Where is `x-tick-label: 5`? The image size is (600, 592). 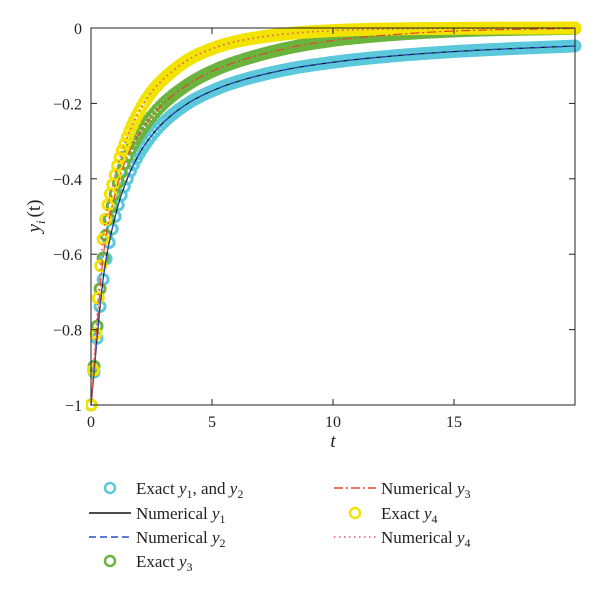
x-tick-label: 5 is located at coordinates (212, 422).